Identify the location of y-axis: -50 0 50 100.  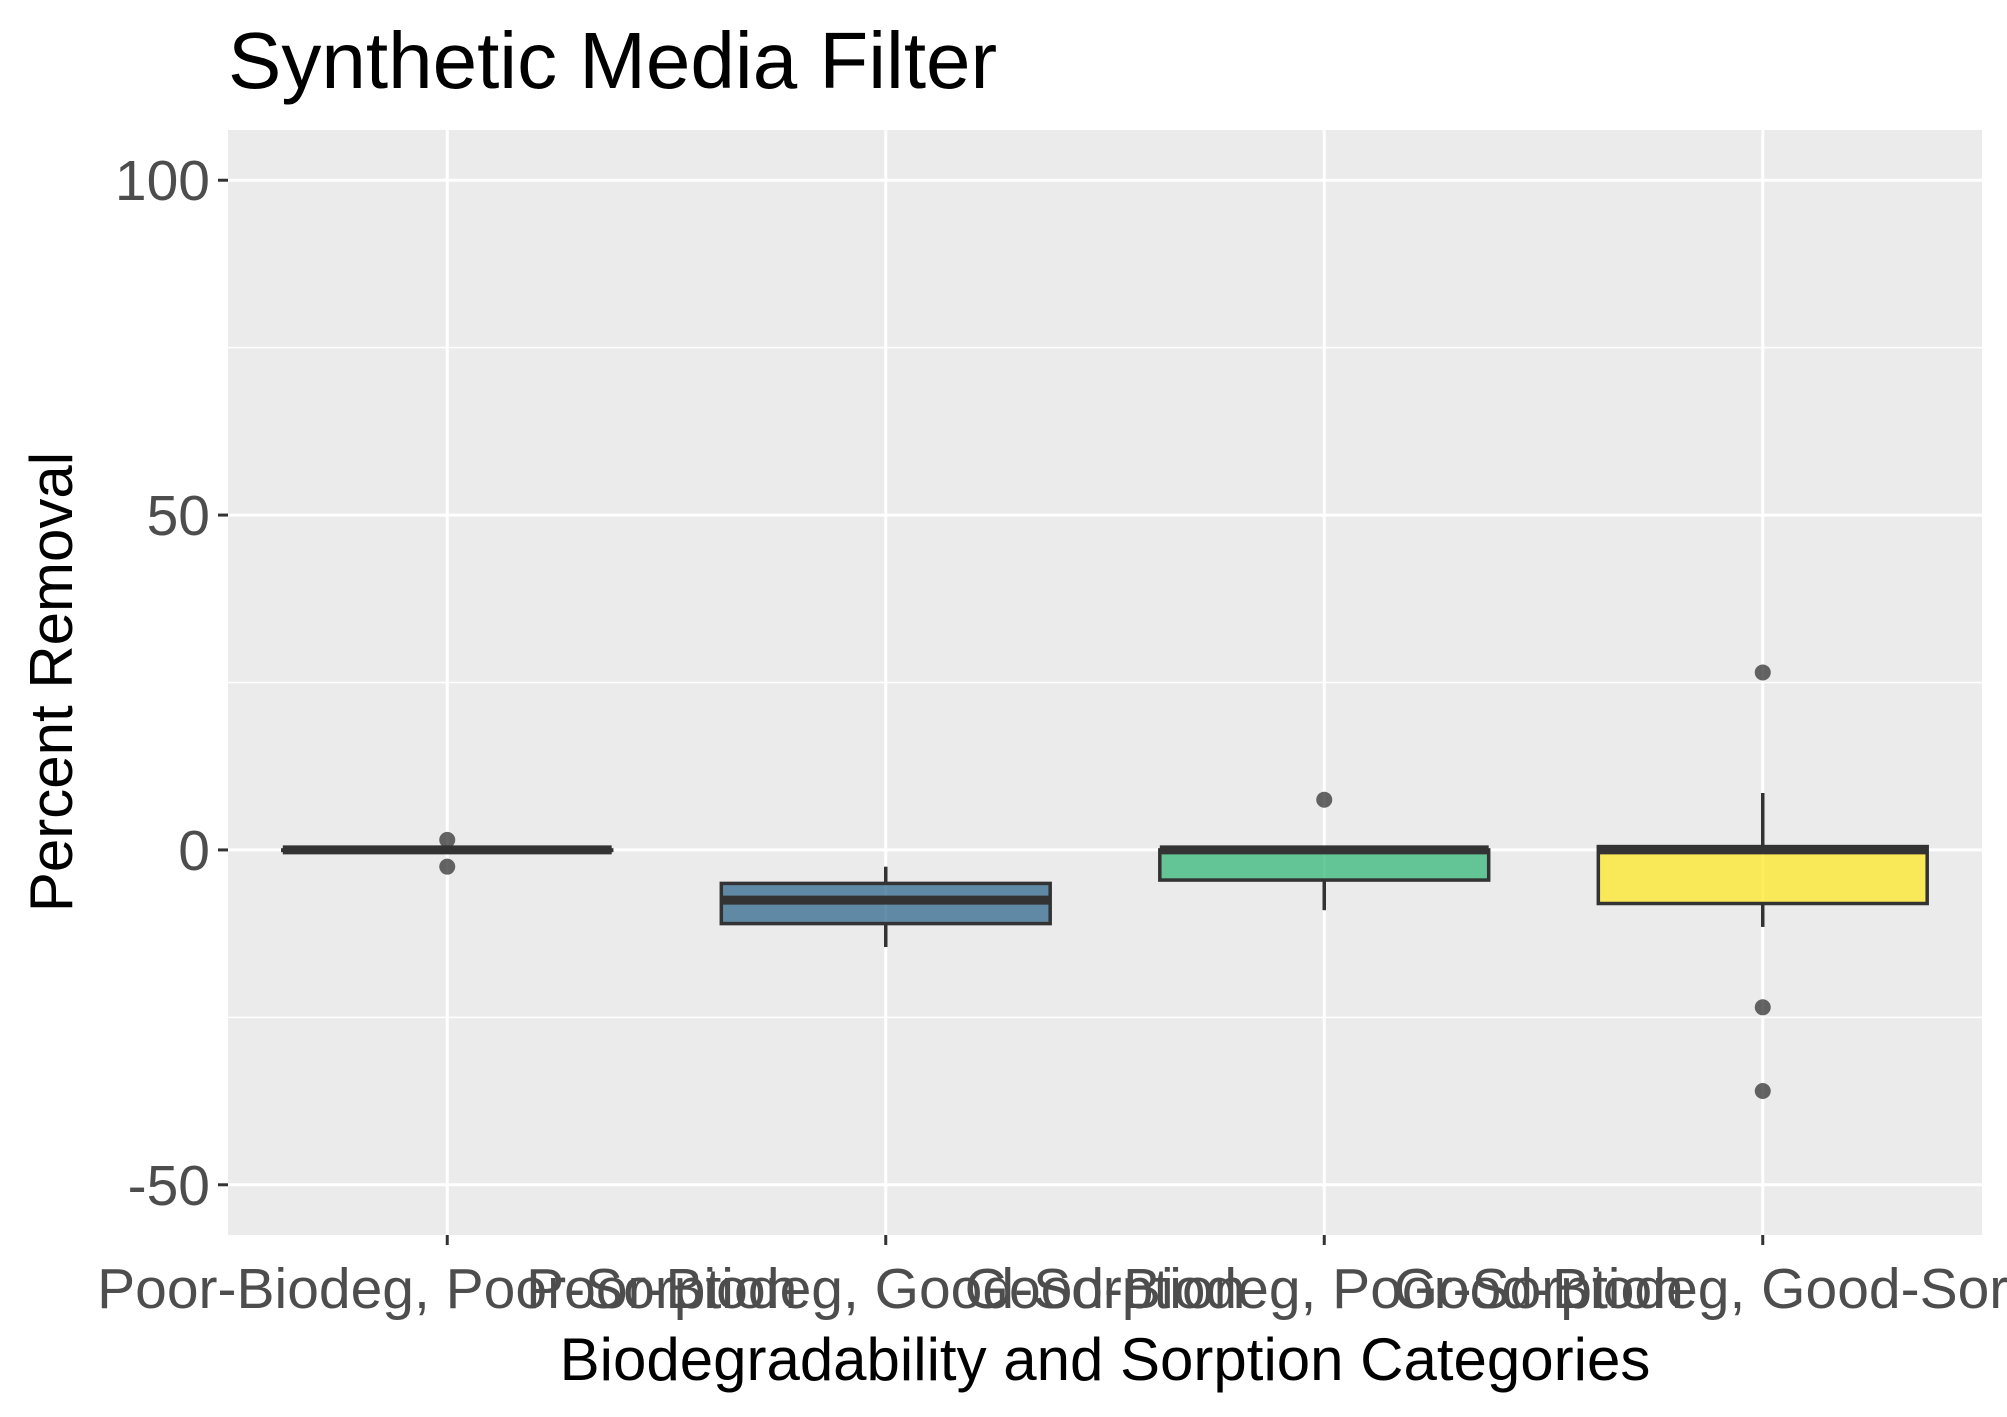
(171, 683).